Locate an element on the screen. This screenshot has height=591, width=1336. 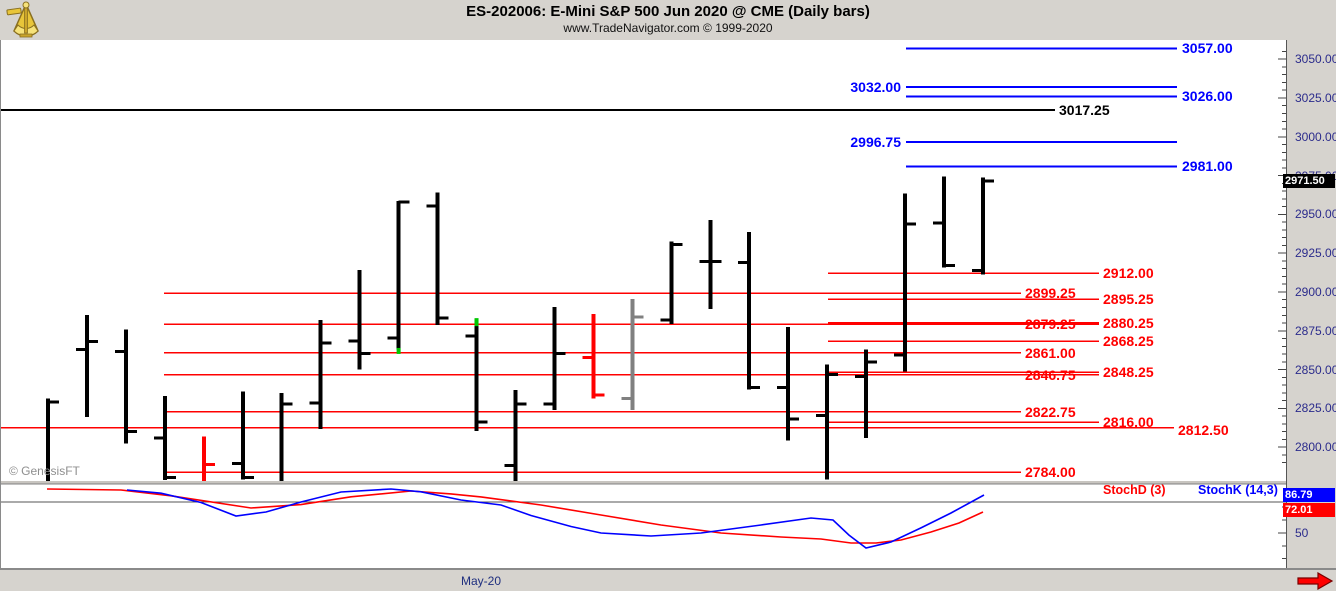
price-axis-label: 2825.00 is located at coordinates (1315, 408).